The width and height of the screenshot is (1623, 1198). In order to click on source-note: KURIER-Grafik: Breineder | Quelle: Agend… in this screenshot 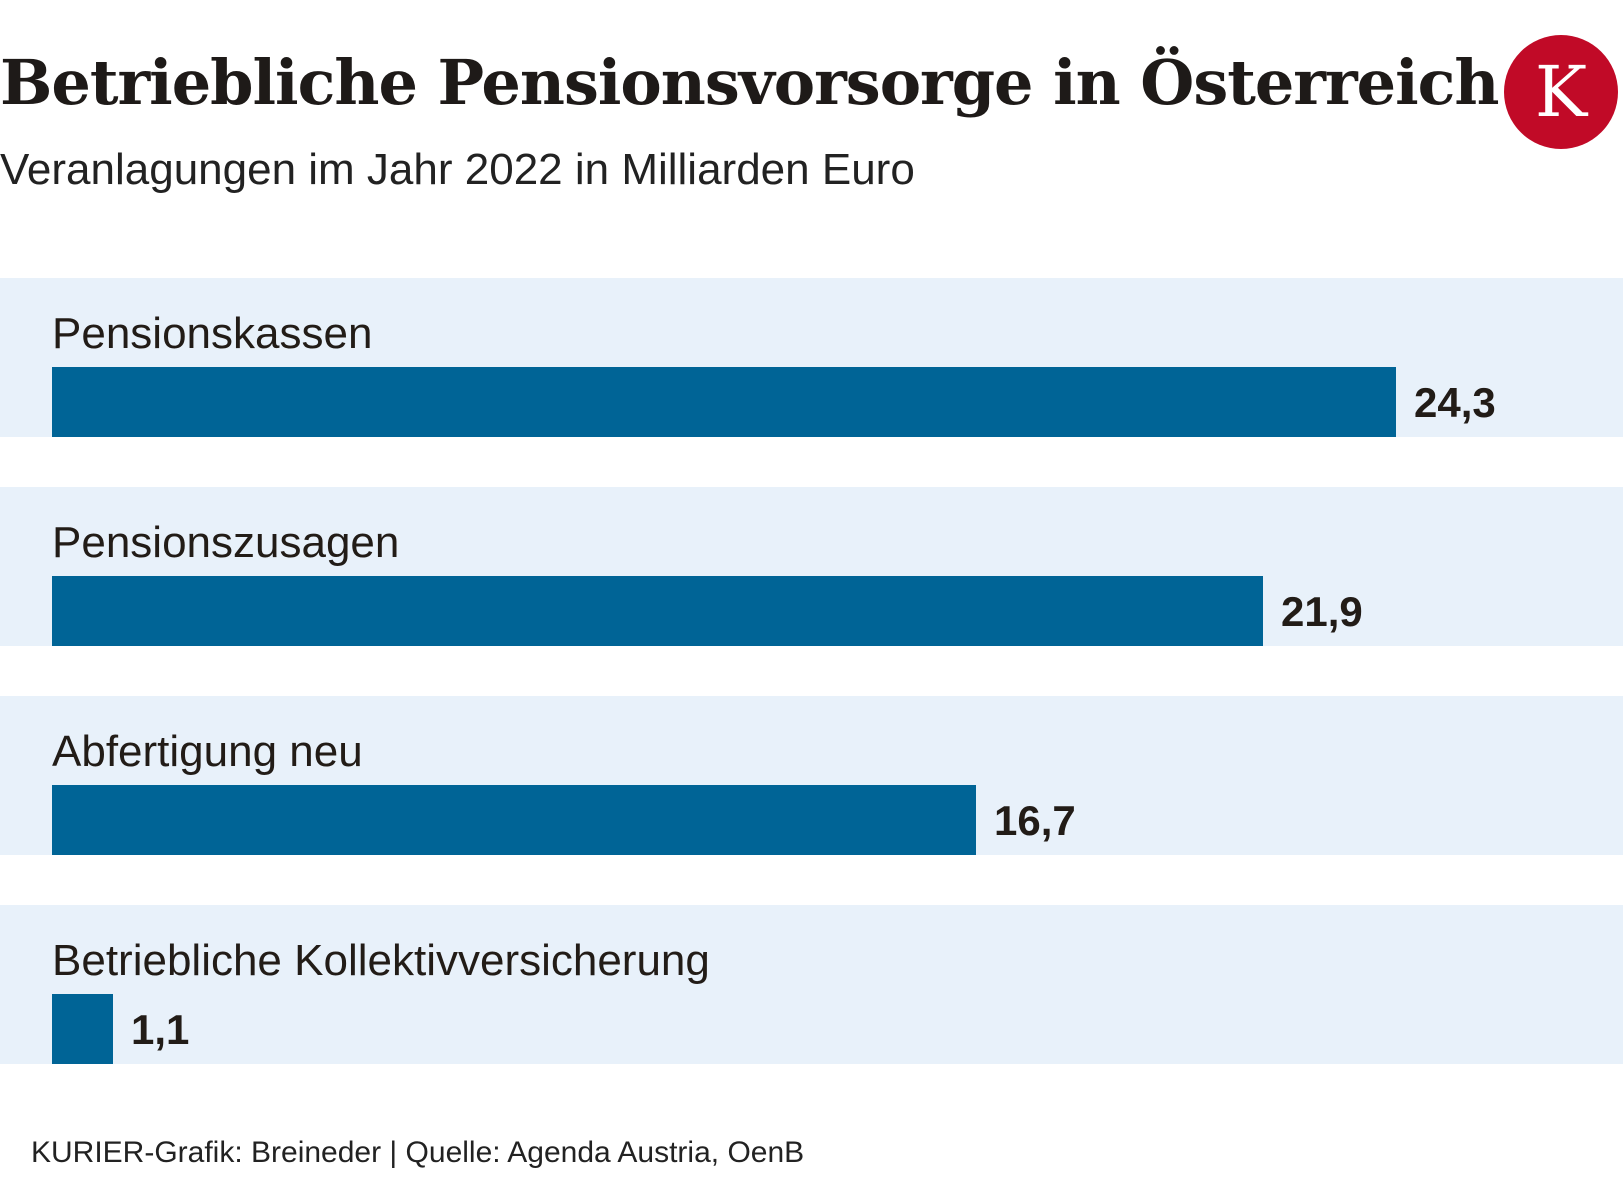, I will do `click(418, 1152)`.